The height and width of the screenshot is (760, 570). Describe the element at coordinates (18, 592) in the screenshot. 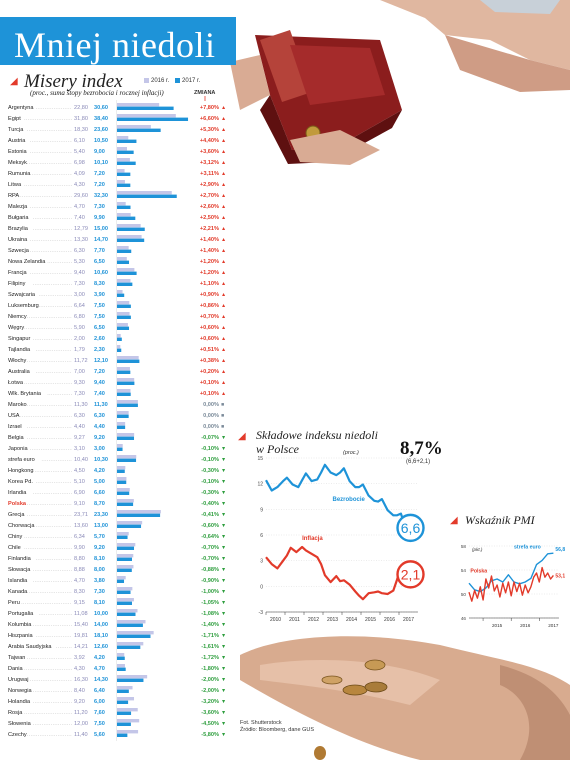

I see `row-country: Kanada` at that location.